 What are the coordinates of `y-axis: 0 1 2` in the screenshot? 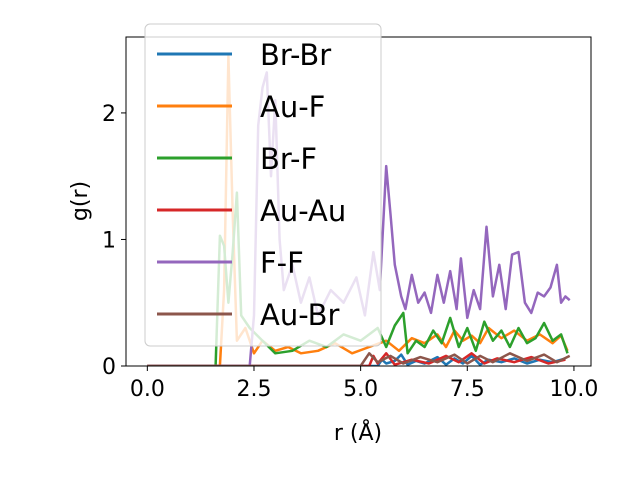 It's located at (114, 241).